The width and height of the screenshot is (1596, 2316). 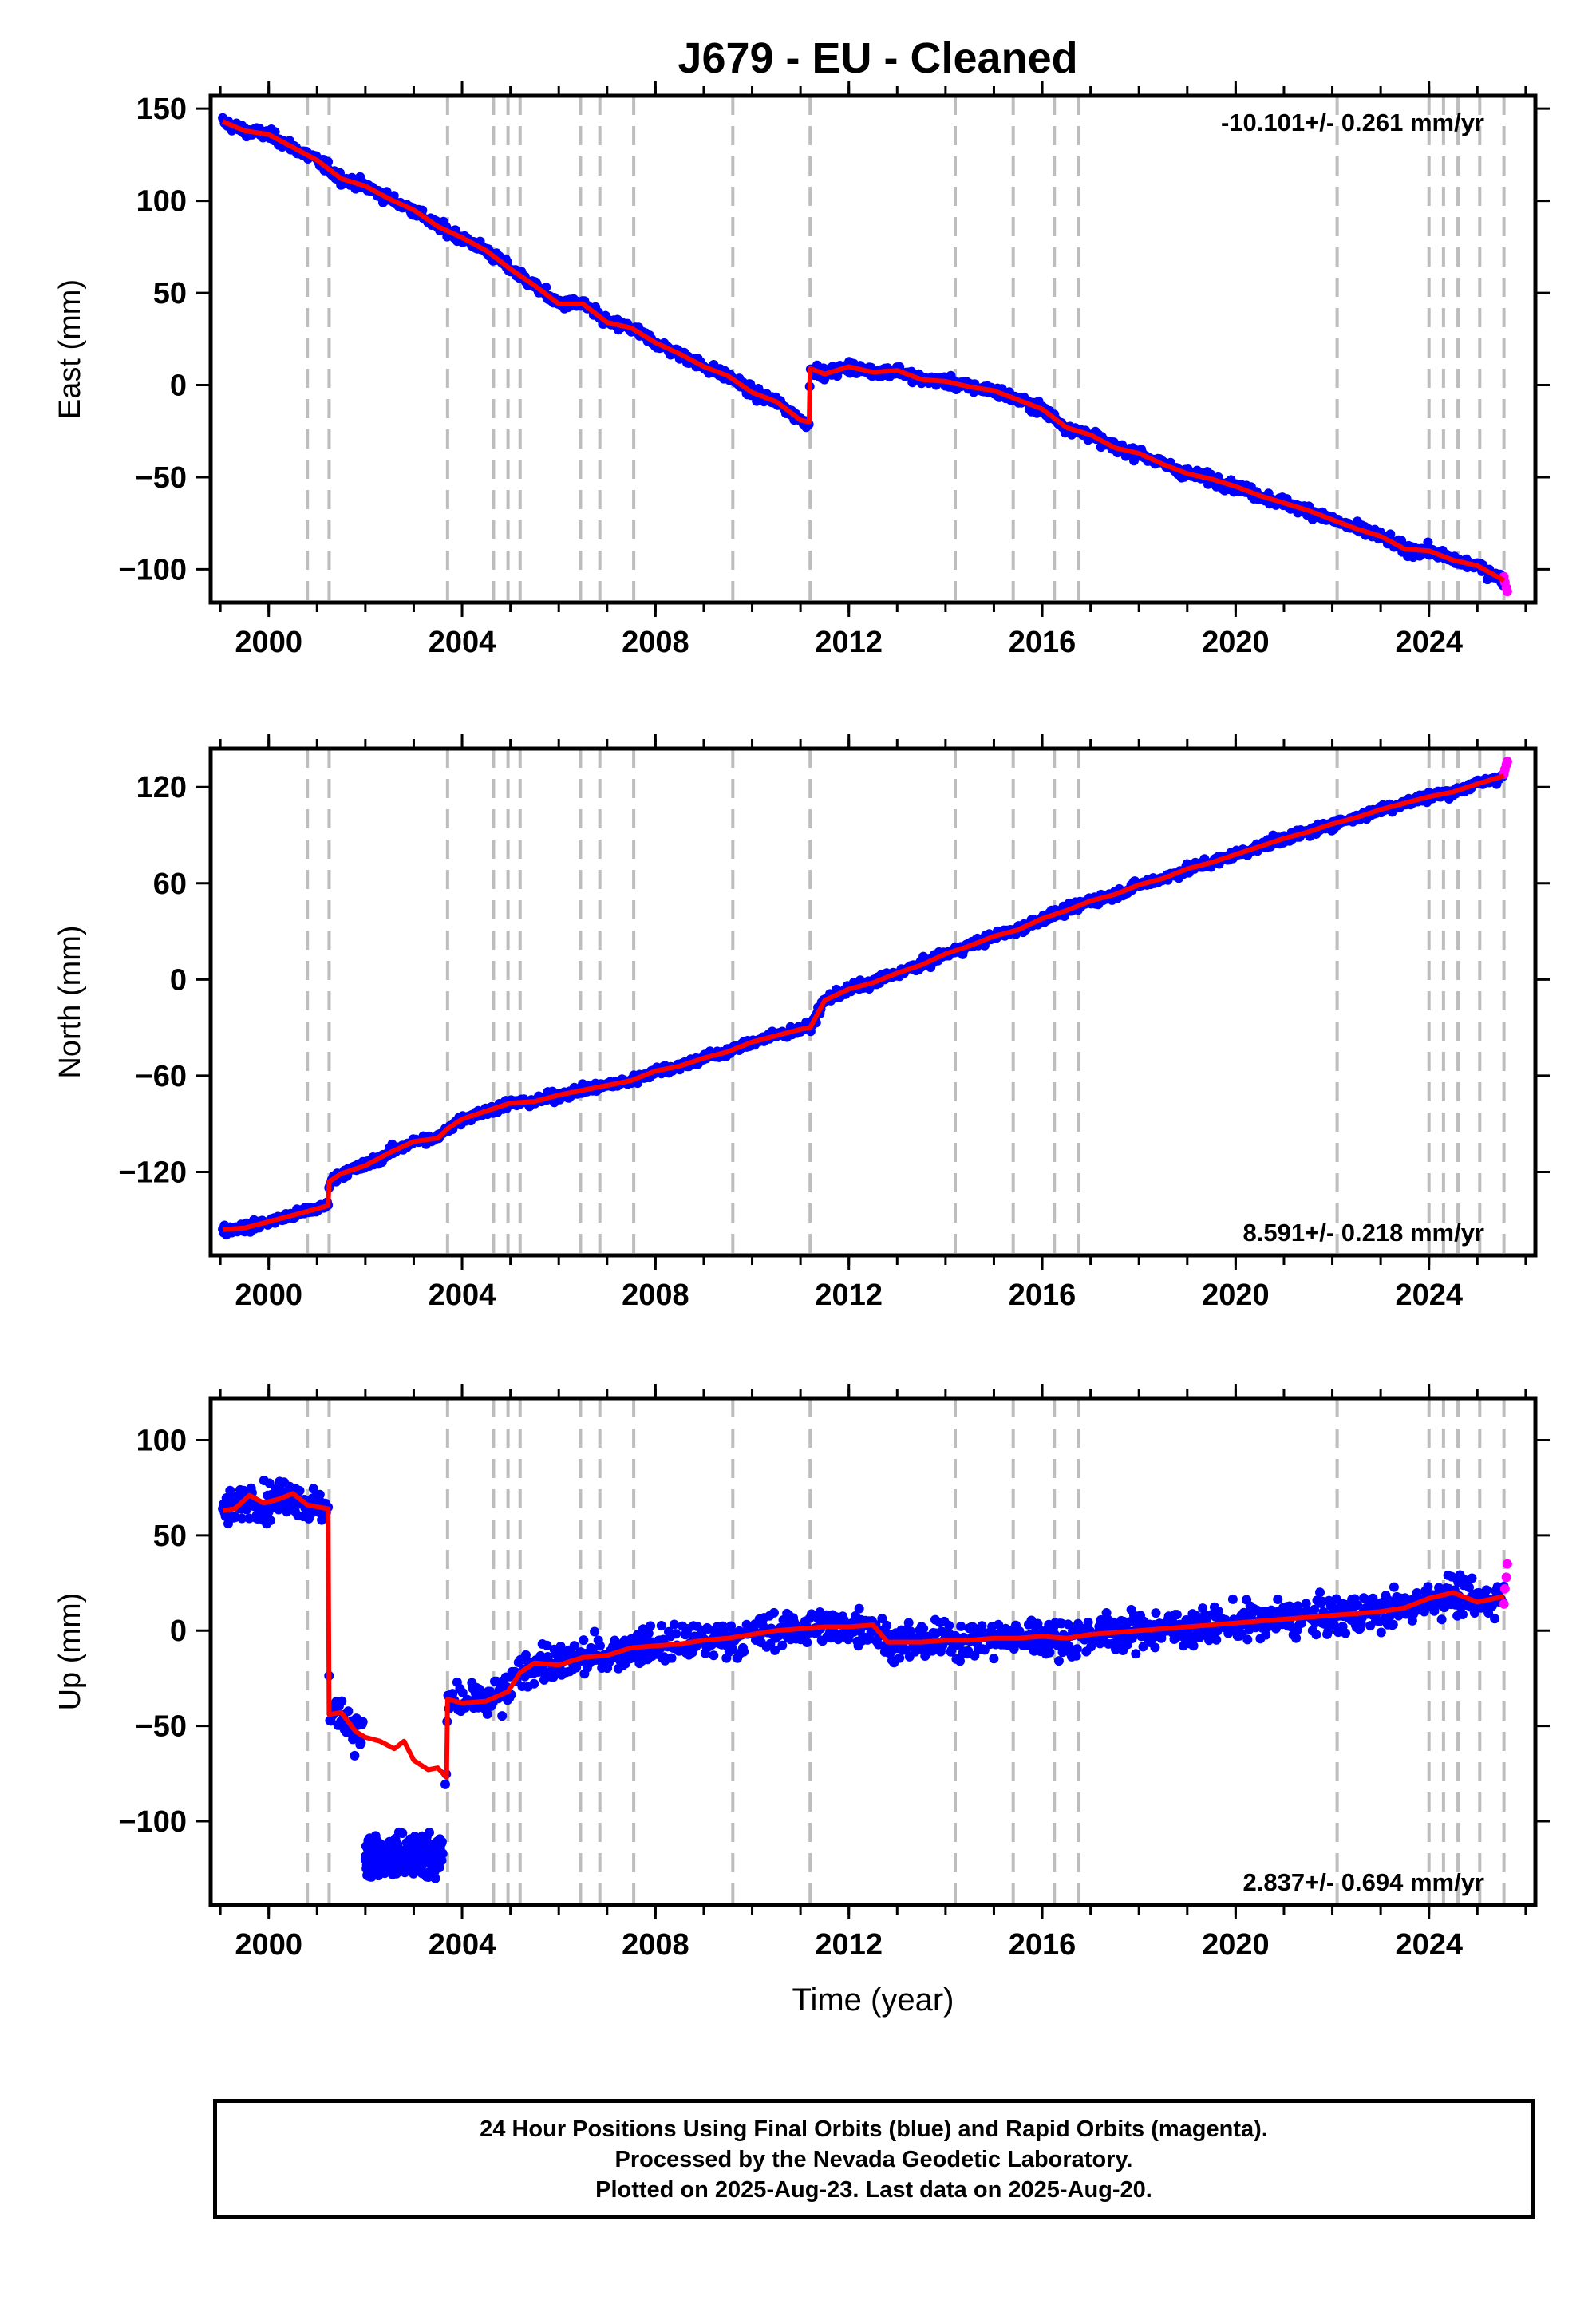 What do you see at coordinates (462, 642) in the screenshot?
I see `x-tick-label: 2004` at bounding box center [462, 642].